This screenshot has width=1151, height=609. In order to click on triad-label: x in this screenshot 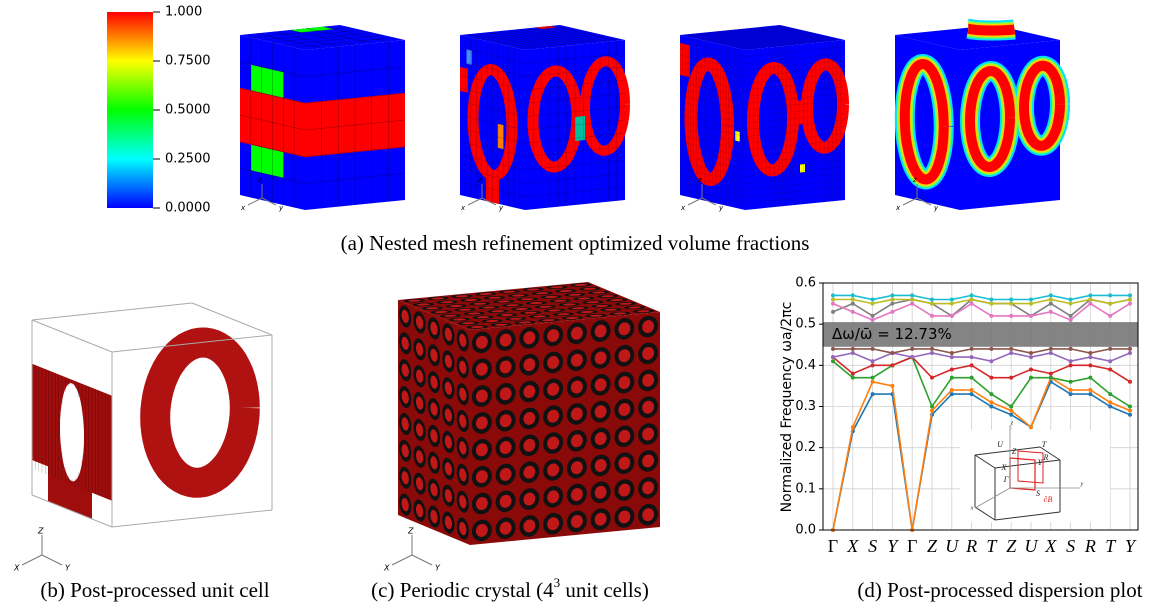, I will do `click(898, 208)`.